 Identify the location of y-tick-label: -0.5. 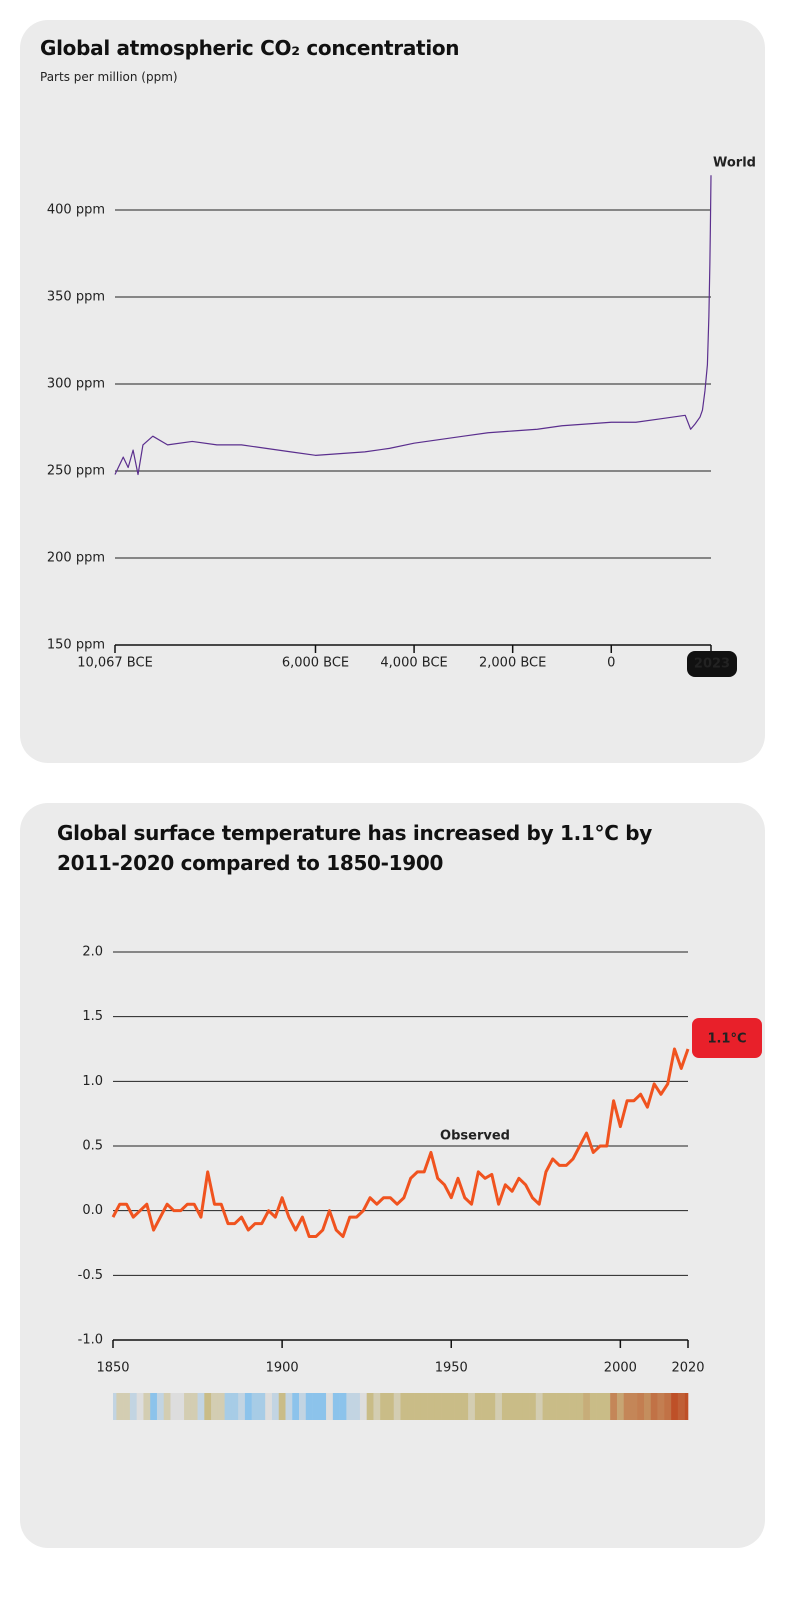
(90, 1275).